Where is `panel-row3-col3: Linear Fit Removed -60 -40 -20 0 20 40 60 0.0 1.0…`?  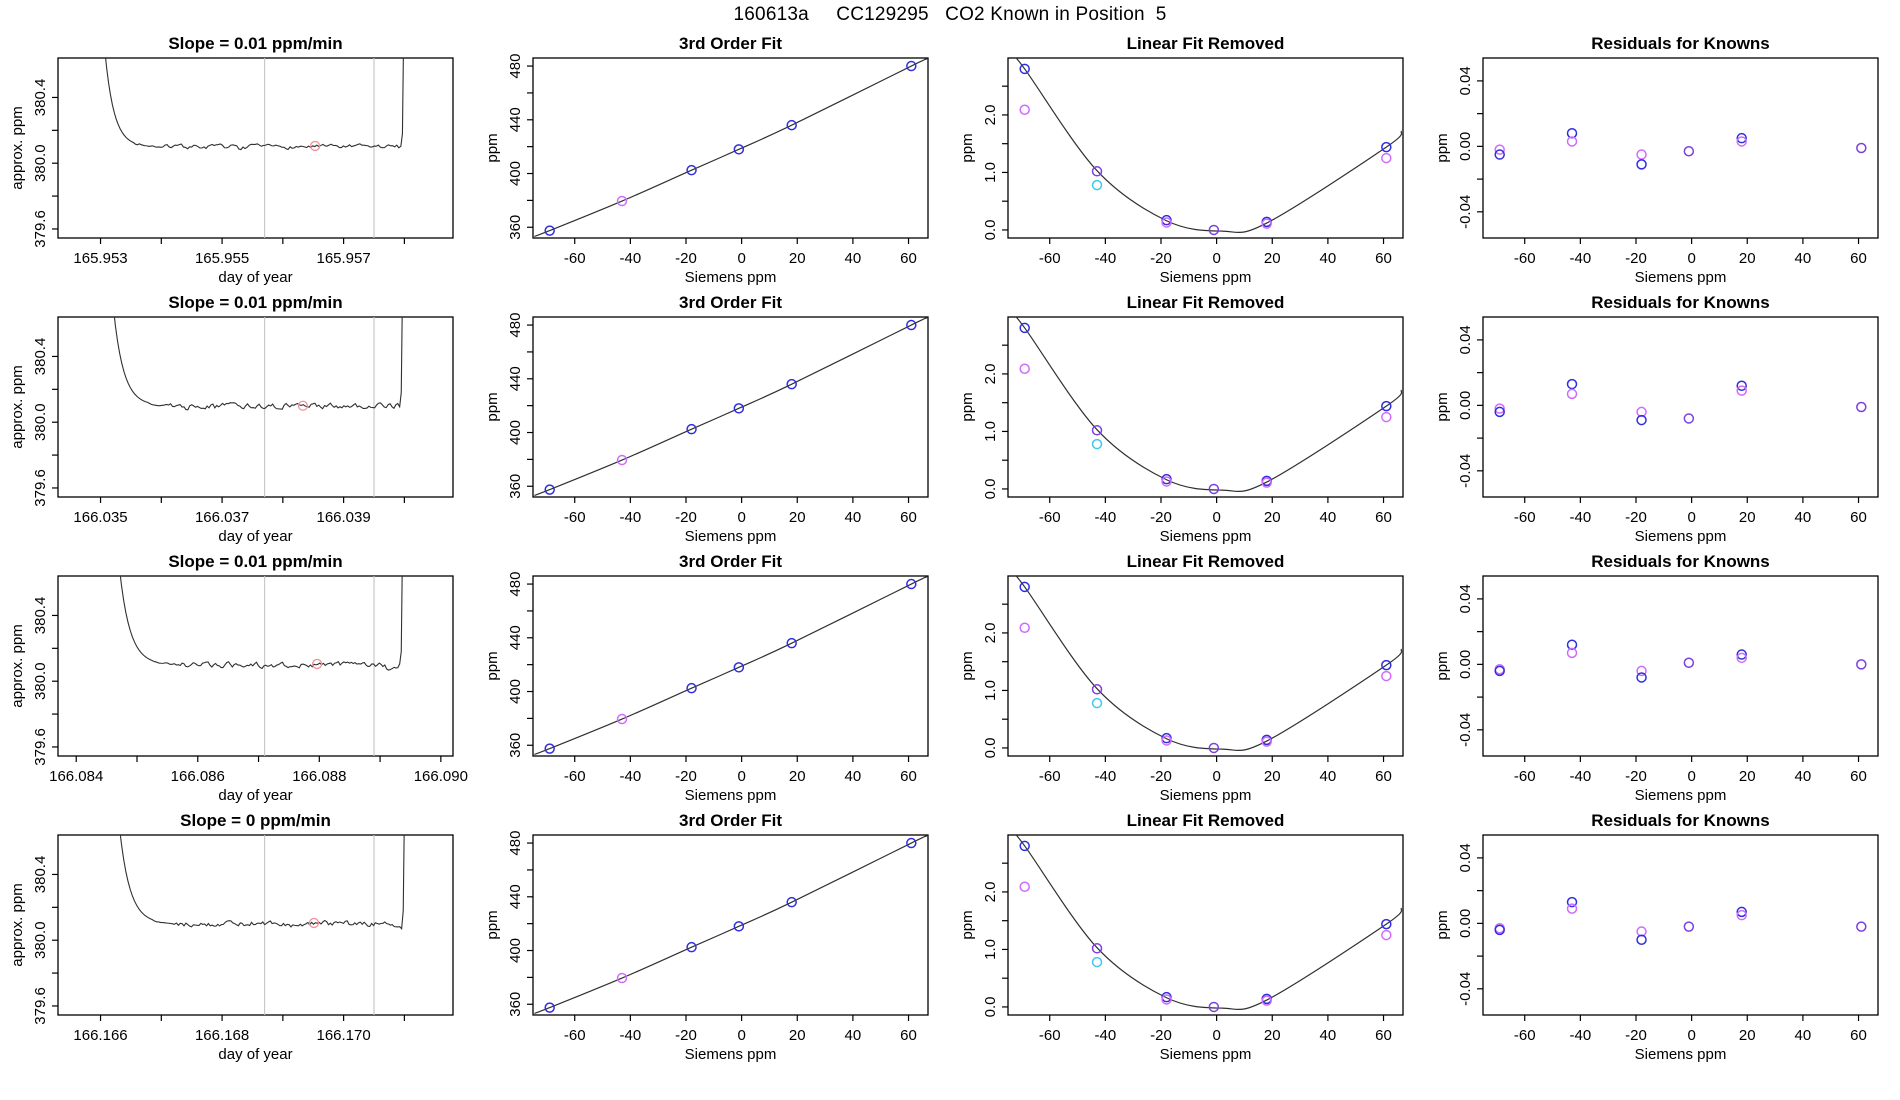
panel-row3-col3: Linear Fit Removed -60 -40 -20 0 20 40 60 0.0 1.0… is located at coordinates (1181, 678).